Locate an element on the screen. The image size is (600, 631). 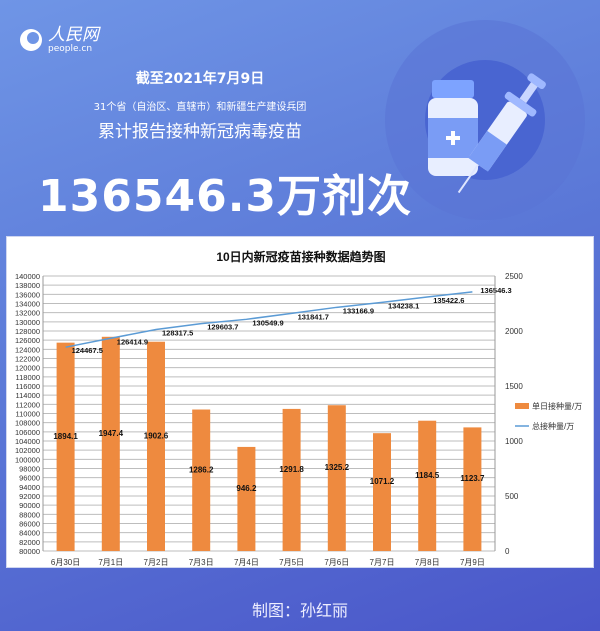
bar-data-label: 946.2 is located at coordinates (246, 488).